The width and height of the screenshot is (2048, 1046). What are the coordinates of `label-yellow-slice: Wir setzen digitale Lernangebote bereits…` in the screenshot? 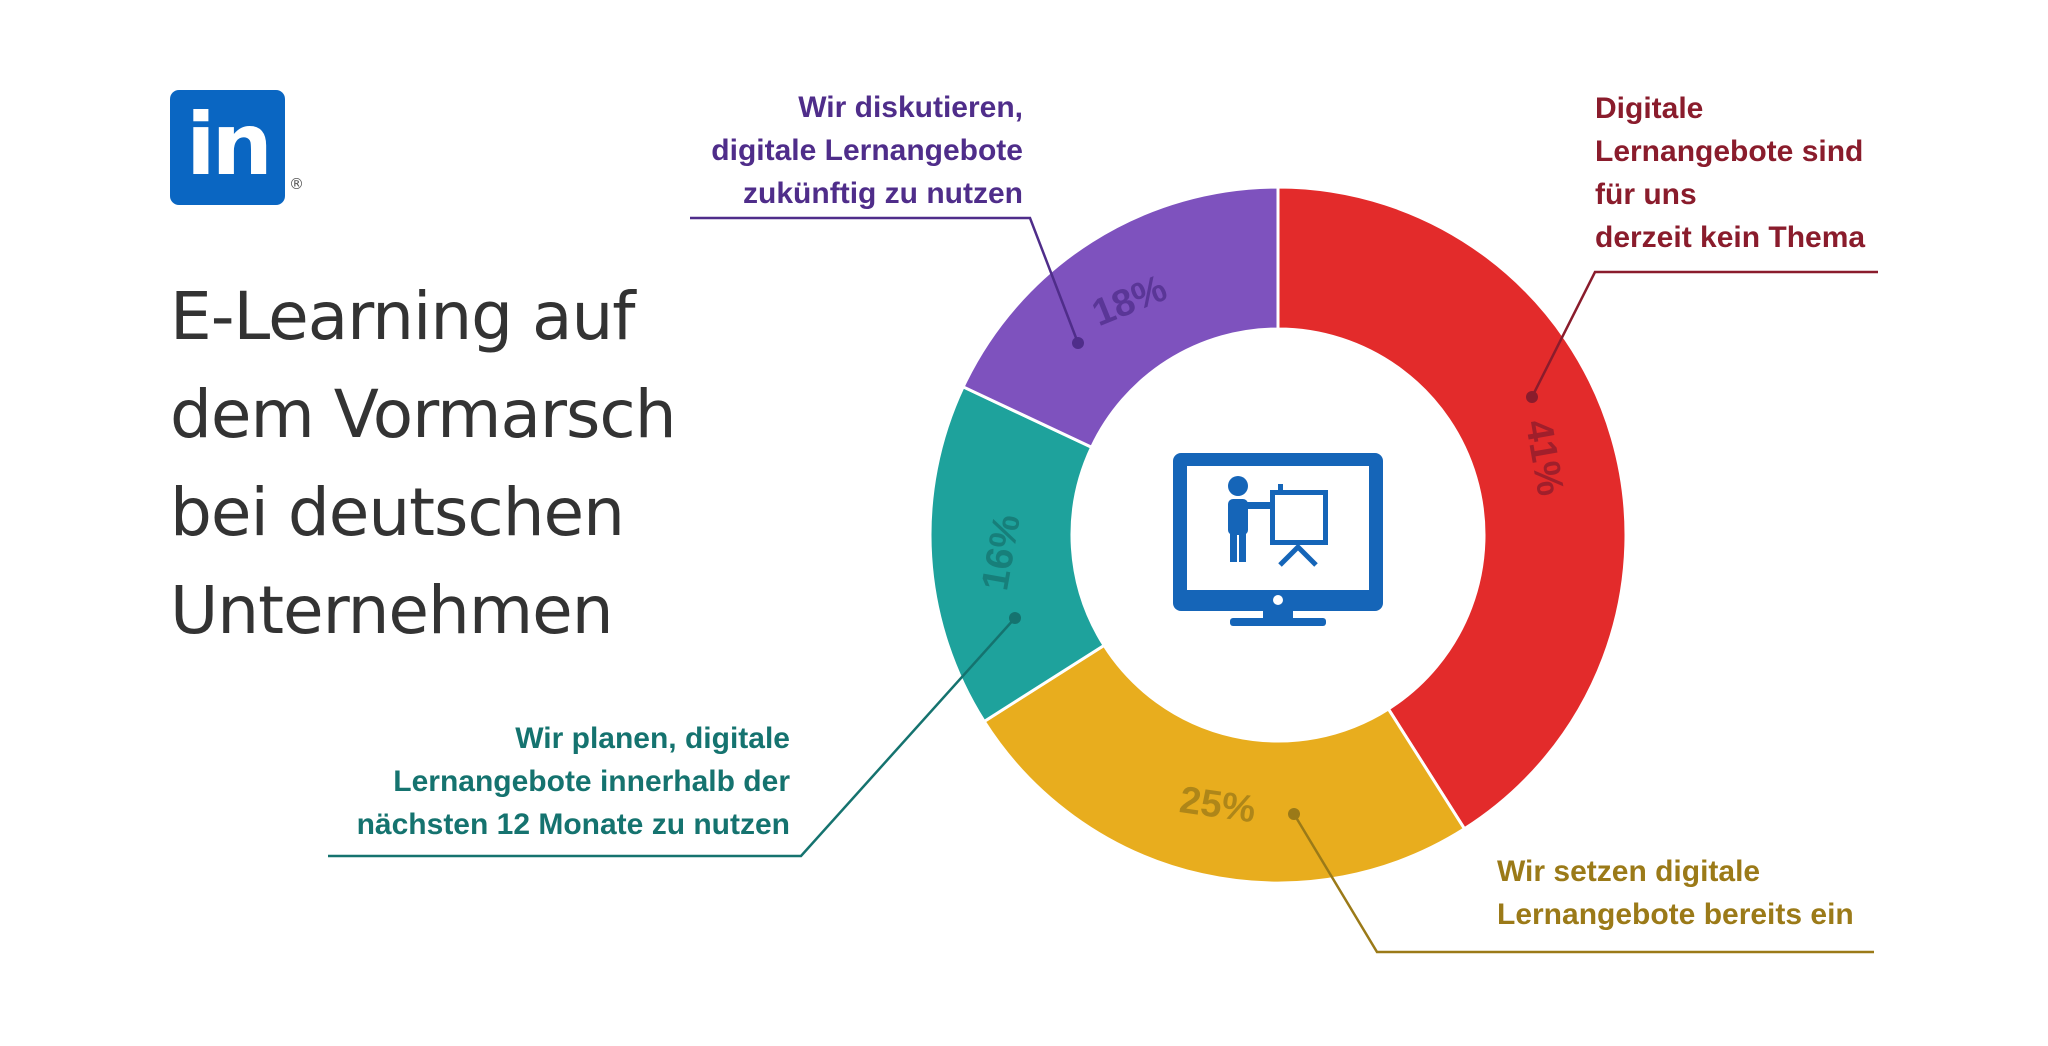 It's located at (1675, 893).